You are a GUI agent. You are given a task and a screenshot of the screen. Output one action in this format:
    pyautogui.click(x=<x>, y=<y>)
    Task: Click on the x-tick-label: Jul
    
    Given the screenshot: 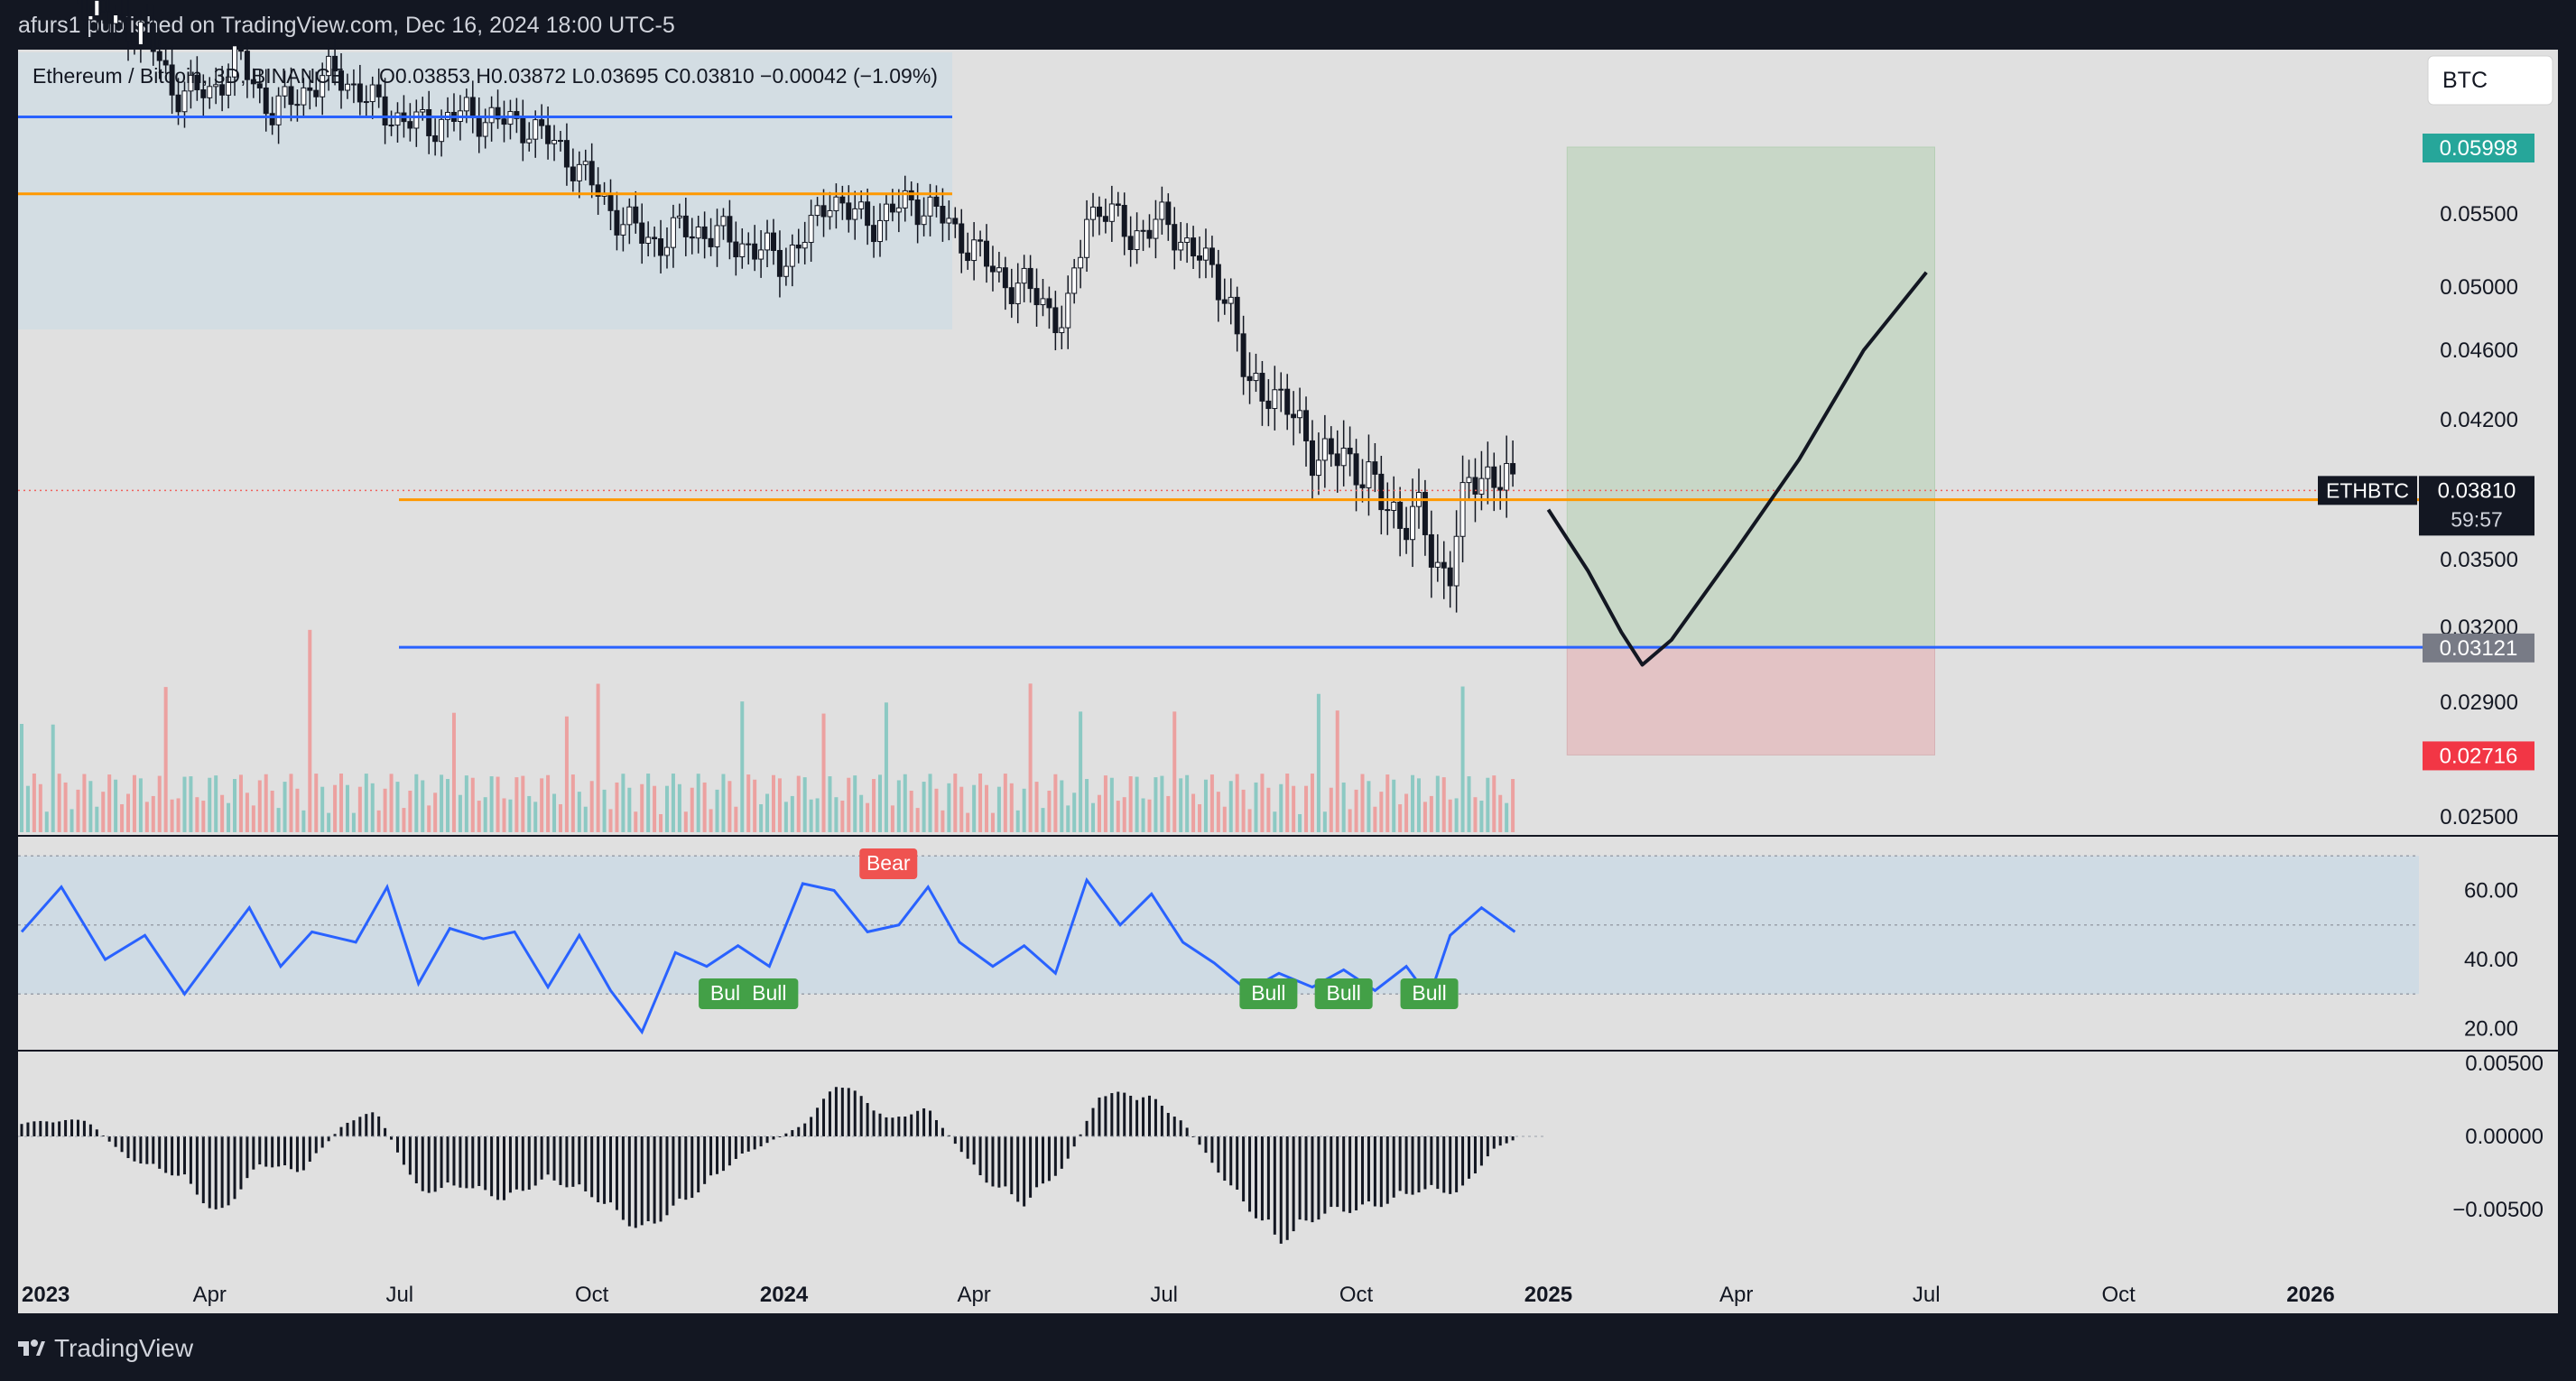 What is the action you would take?
    pyautogui.click(x=1164, y=1295)
    